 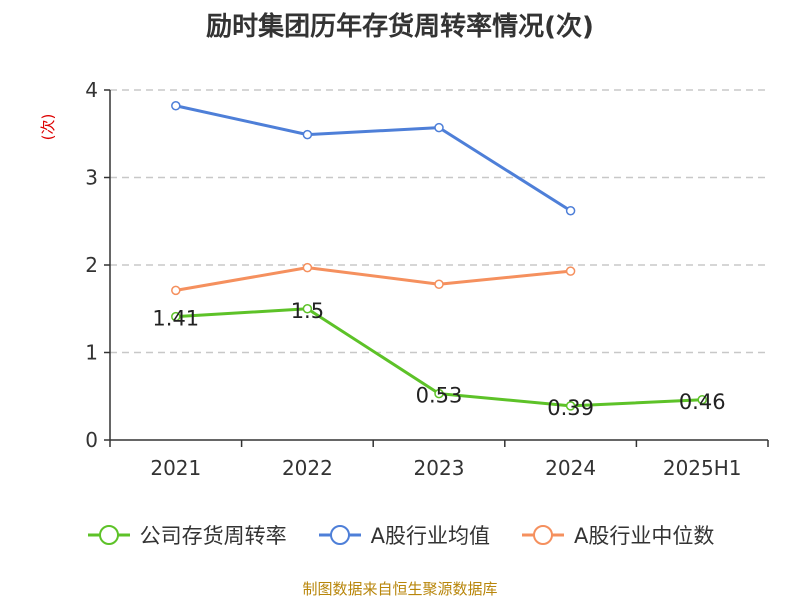 I want to click on x-tick-label: 2025H1, so click(x=702, y=468).